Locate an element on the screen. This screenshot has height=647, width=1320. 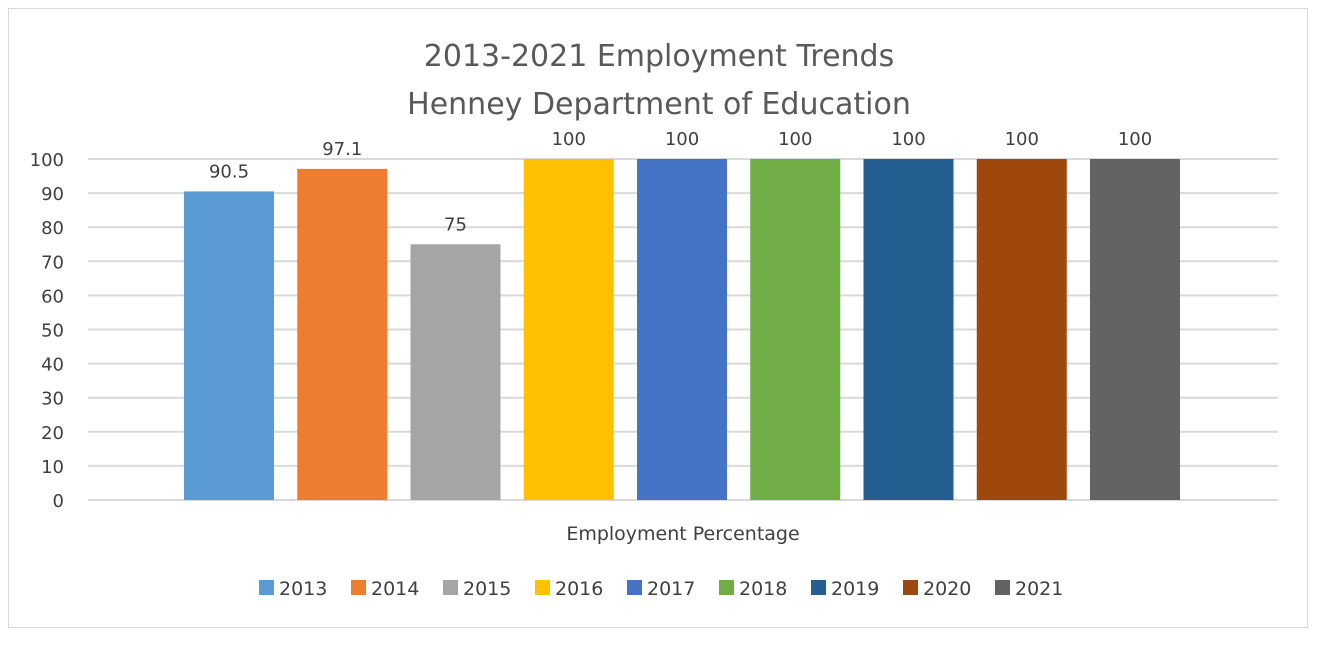
legend-swatch-2013 is located at coordinates (266, 587).